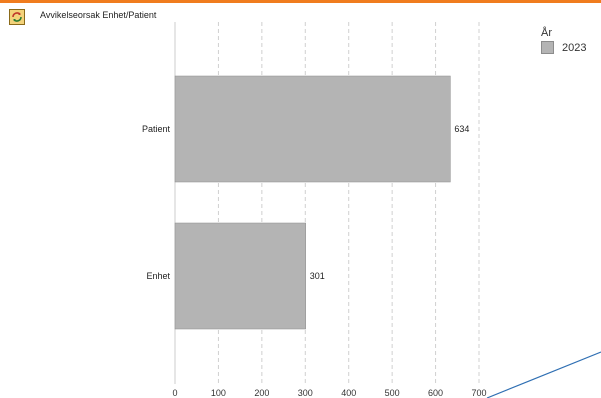  Describe the element at coordinates (174, 393) in the screenshot. I see `x-tick-label: 0` at that location.